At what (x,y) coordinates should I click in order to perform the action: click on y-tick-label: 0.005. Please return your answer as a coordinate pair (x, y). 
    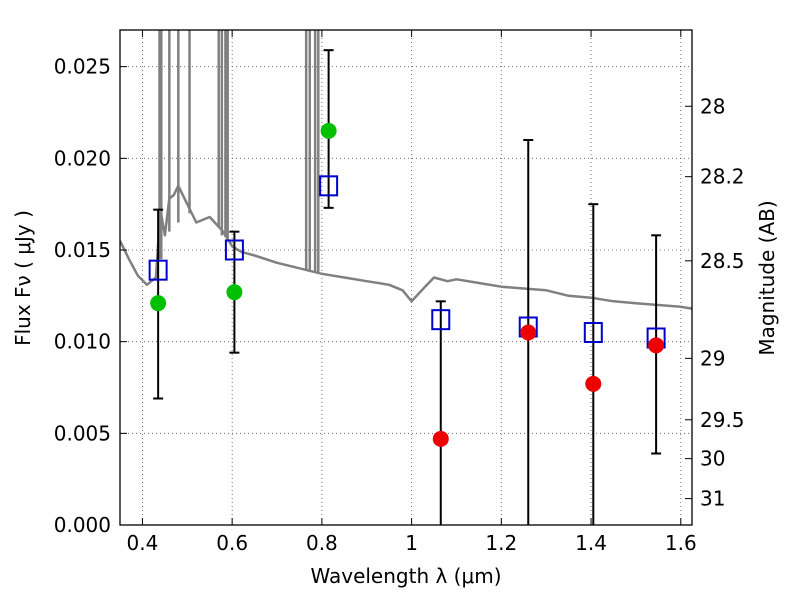
    Looking at the image, I should click on (82, 433).